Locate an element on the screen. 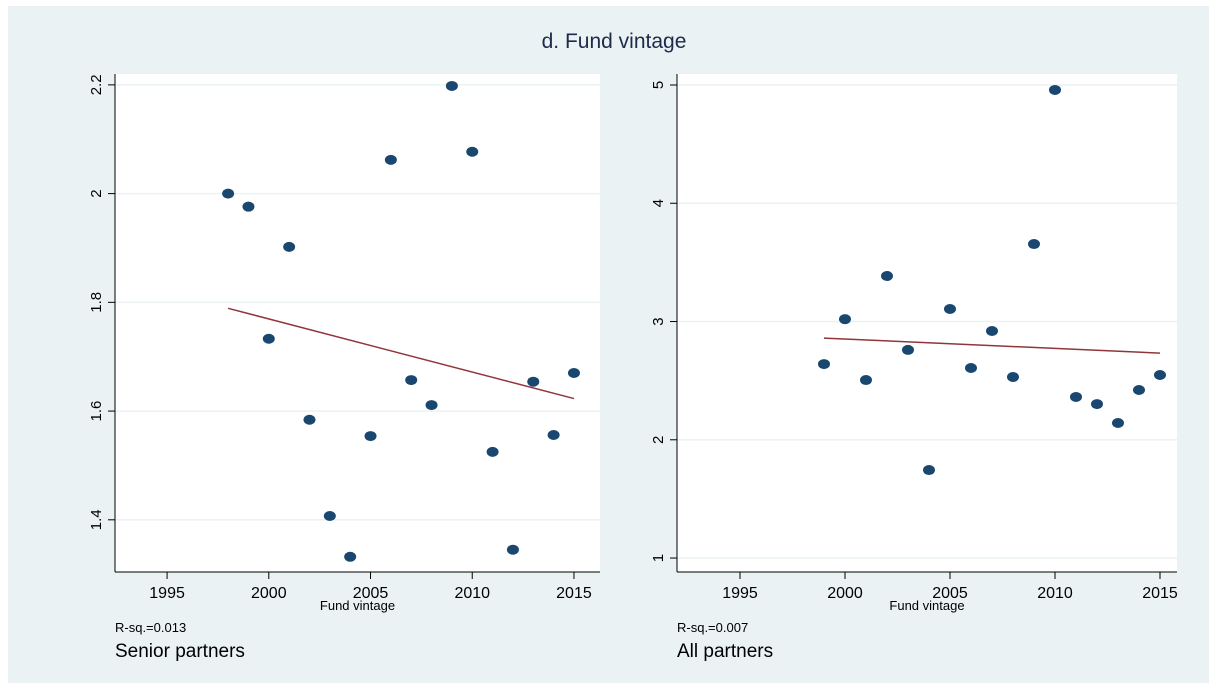 This screenshot has height=691, width=1217. y-tick-label: 1.6 is located at coordinates (96, 411).